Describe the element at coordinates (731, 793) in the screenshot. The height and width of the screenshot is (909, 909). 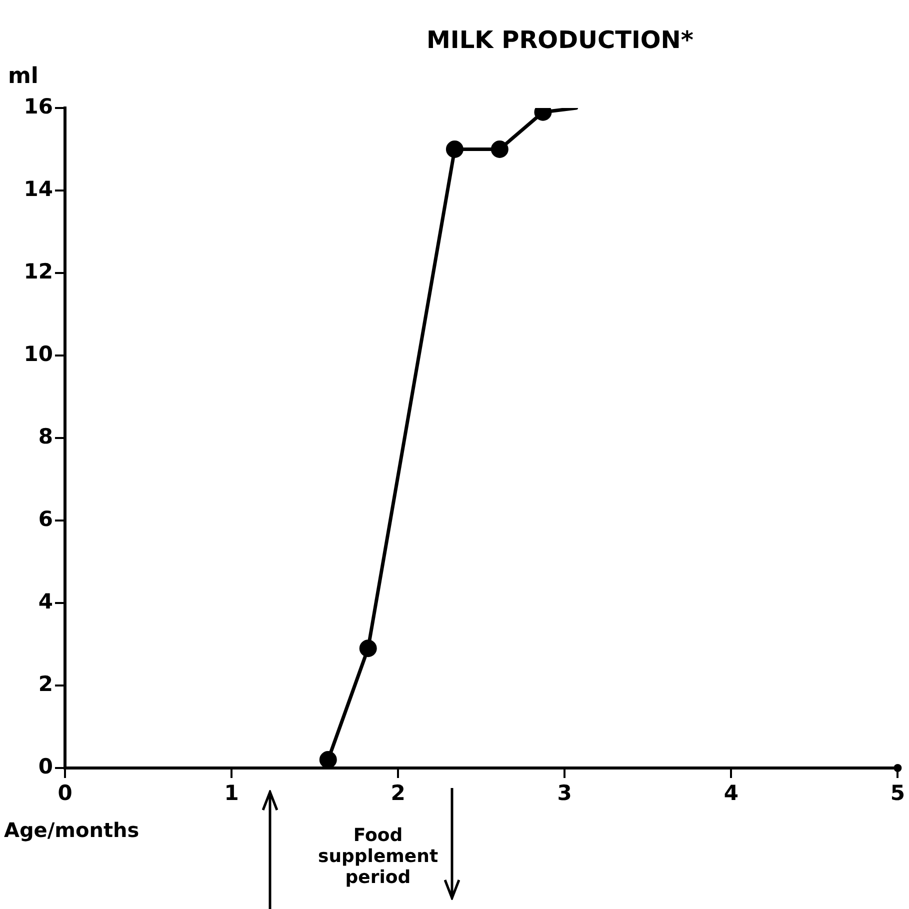
I see `x-tick-label: 4` at that location.